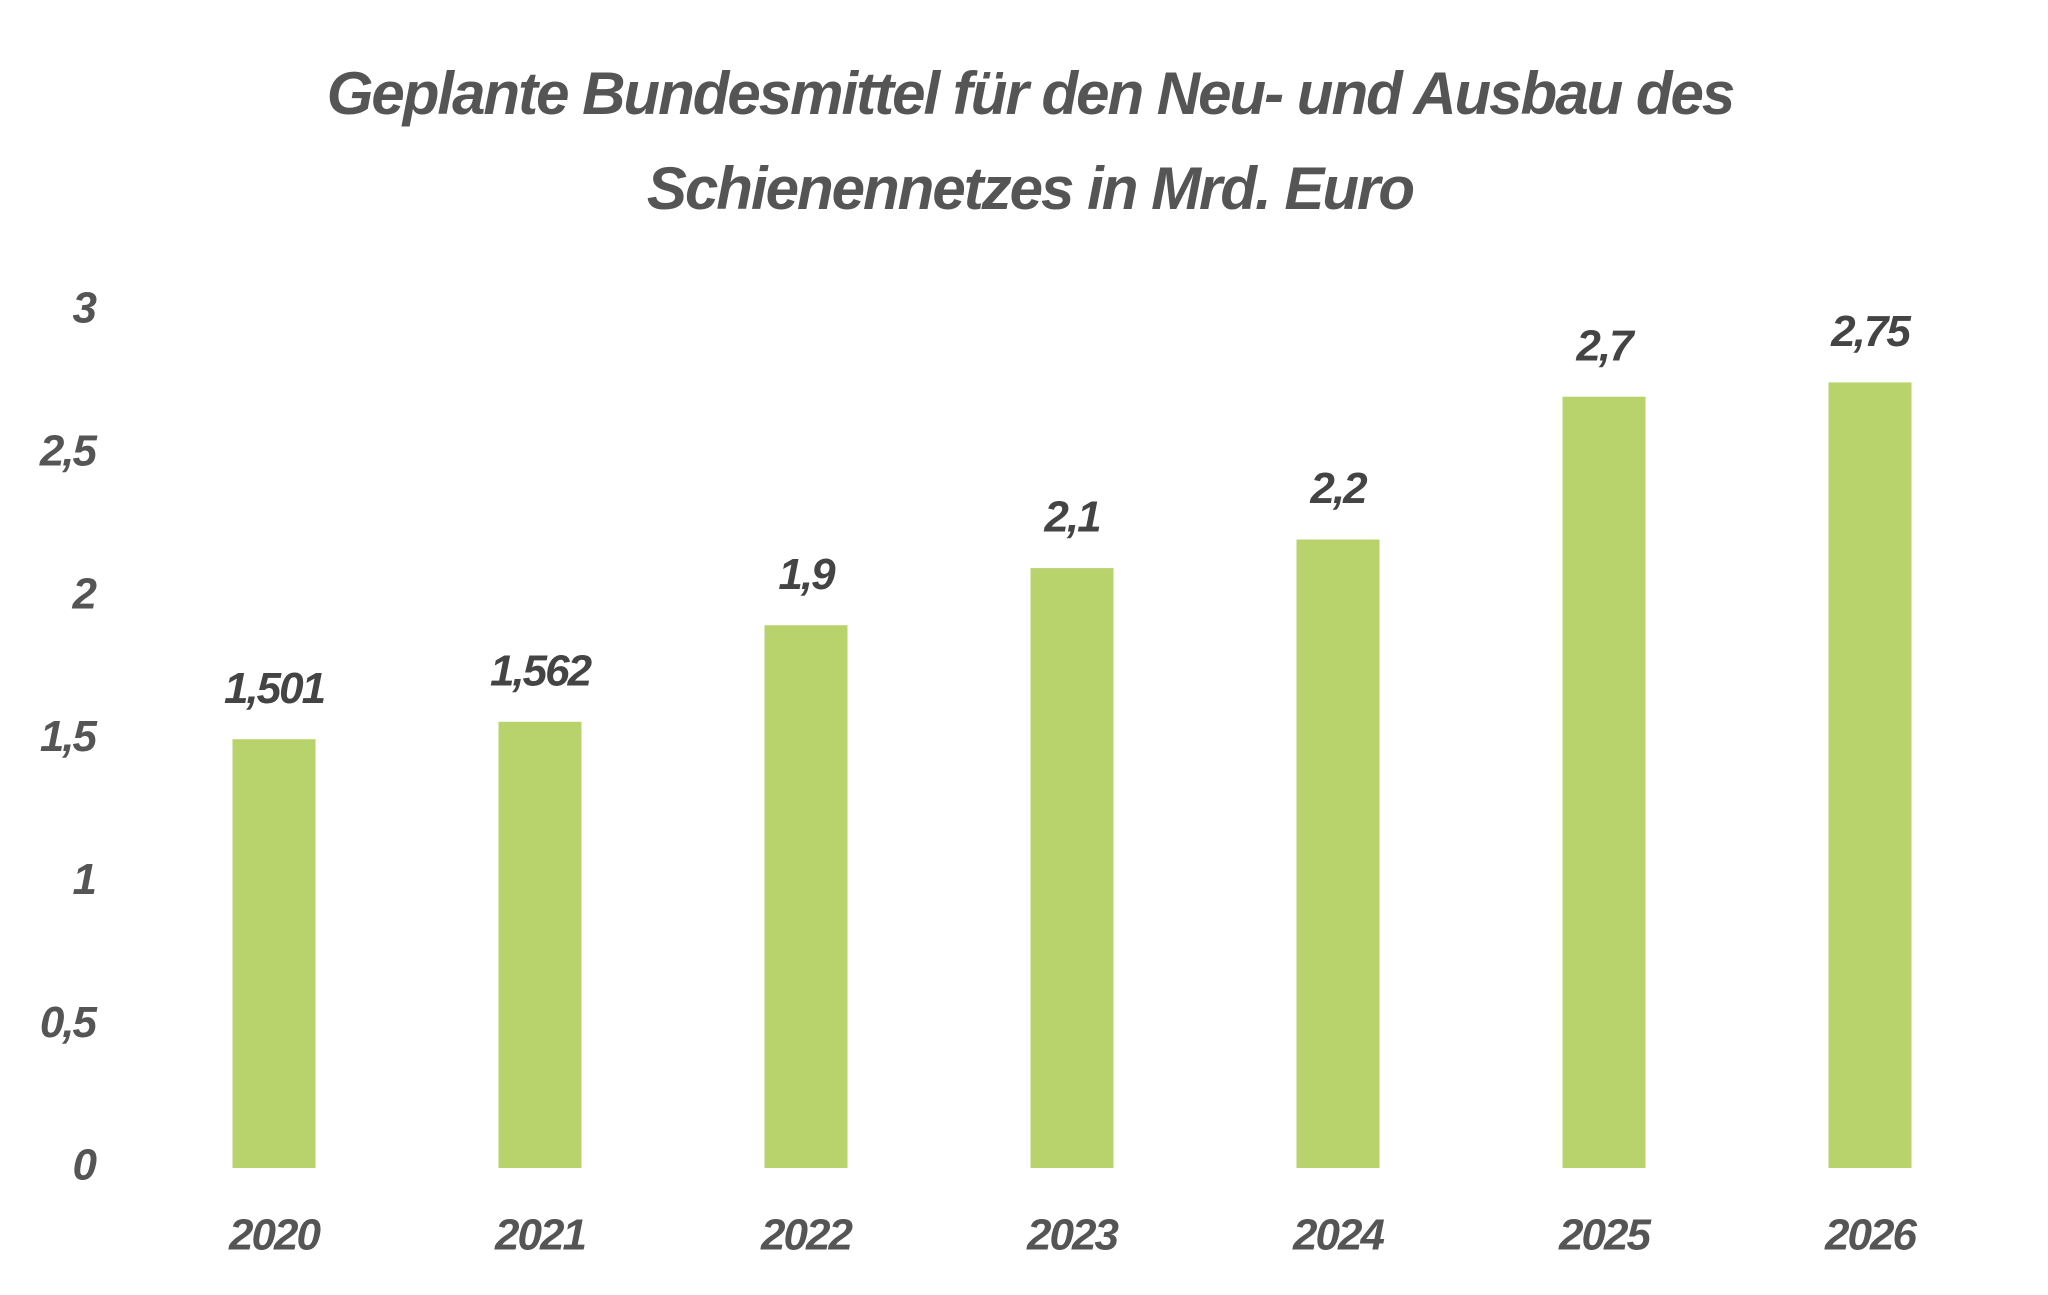 The image size is (2048, 1295). I want to click on data-label: 2,75, so click(1870, 331).